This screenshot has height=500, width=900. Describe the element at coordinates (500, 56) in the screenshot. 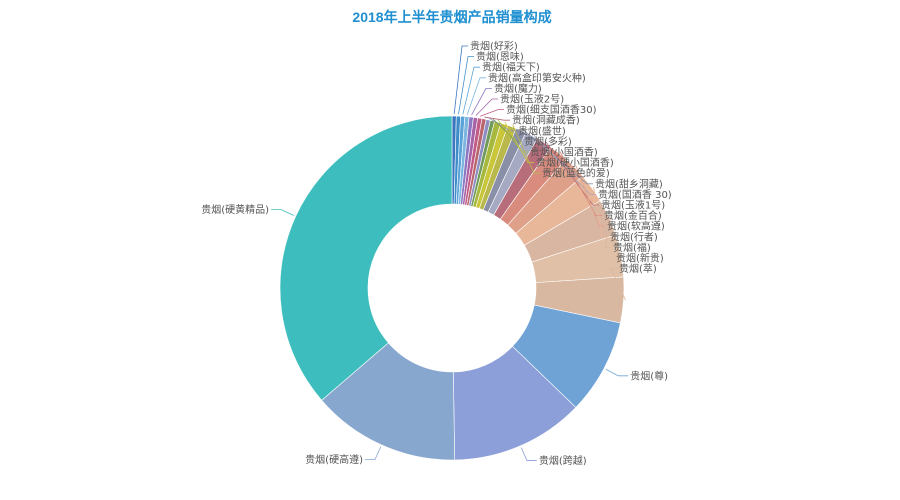

I see `slice-label: 贵烟(恩味)` at that location.